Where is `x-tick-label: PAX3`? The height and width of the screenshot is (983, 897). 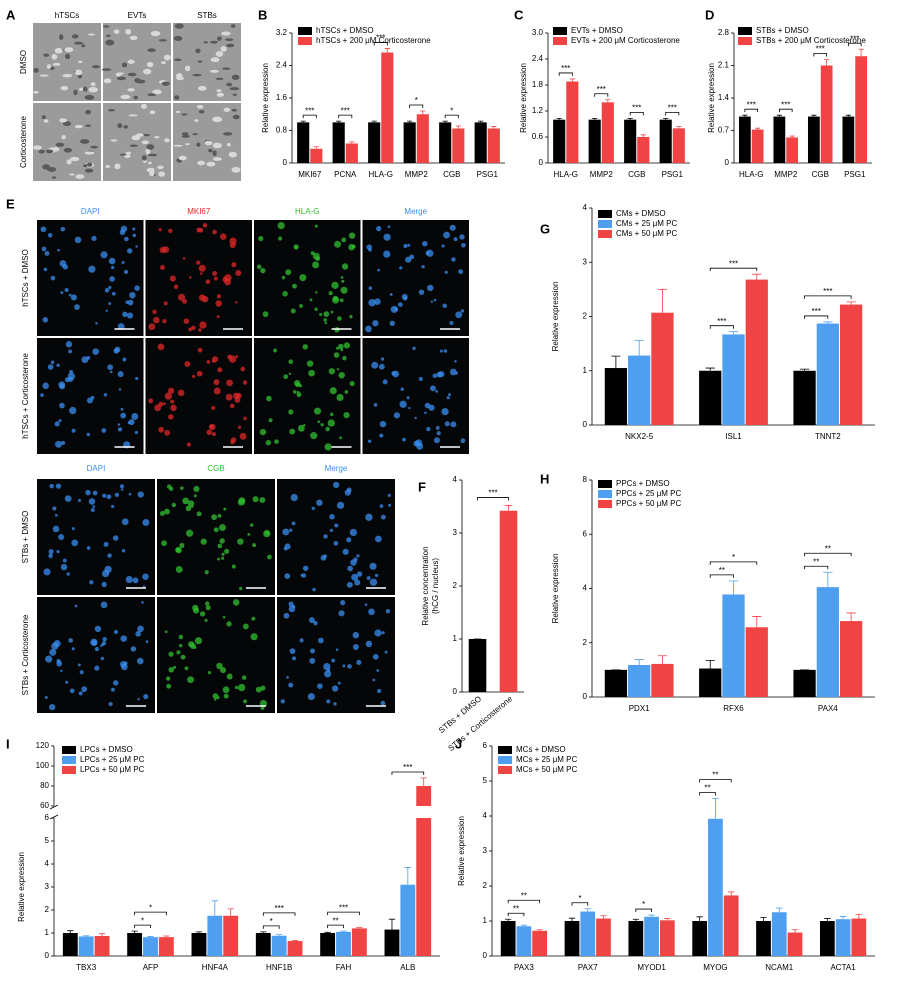 x-tick-label: PAX3 is located at coordinates (524, 967).